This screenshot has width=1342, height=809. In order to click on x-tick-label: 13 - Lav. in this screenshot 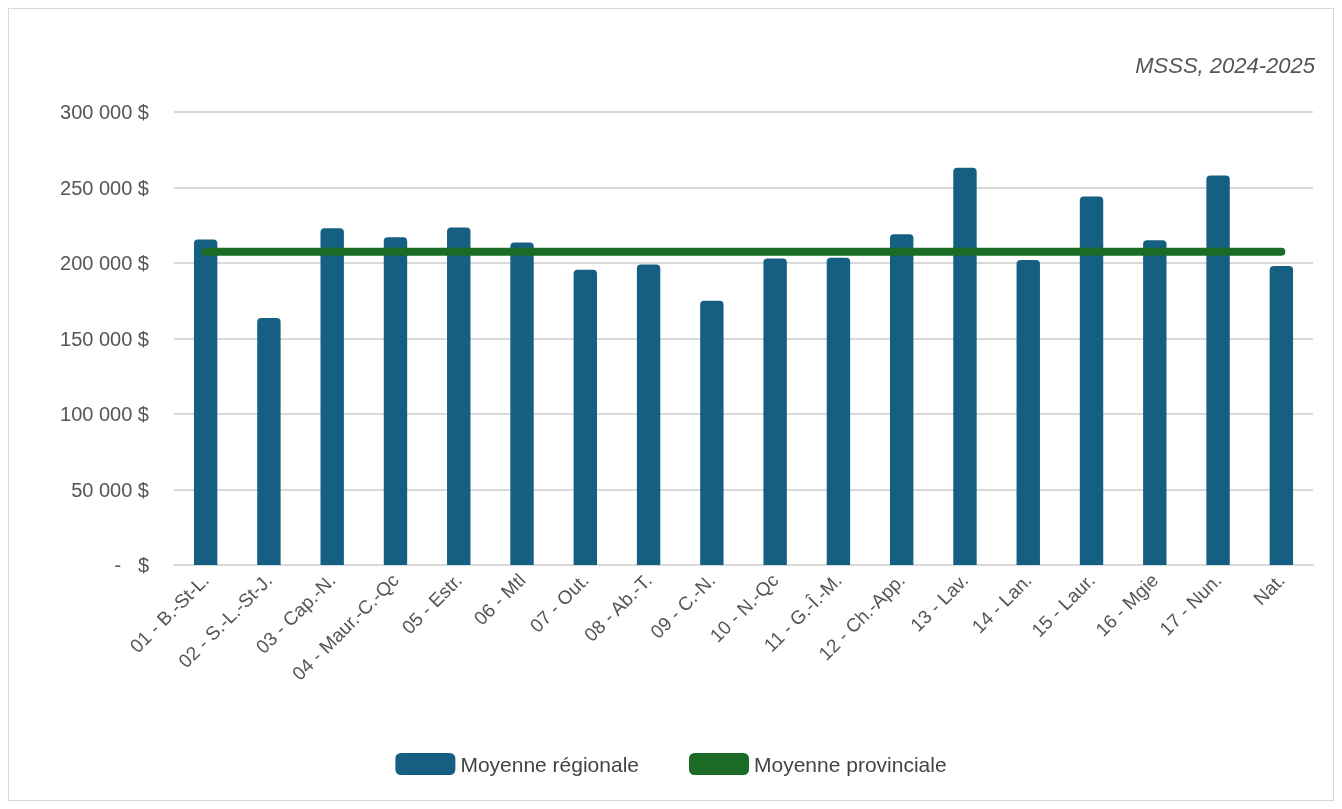, I will do `click(939, 602)`.